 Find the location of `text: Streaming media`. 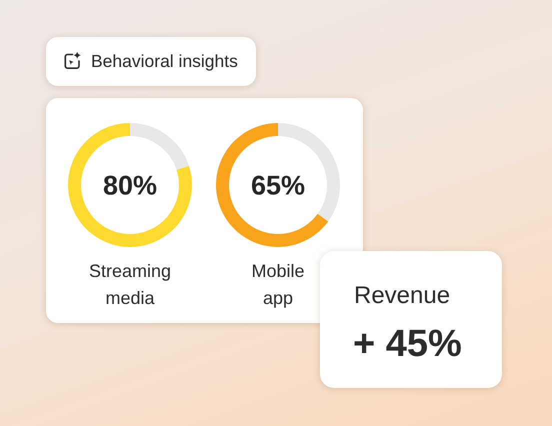

text: Streaming media is located at coordinates (130, 285).